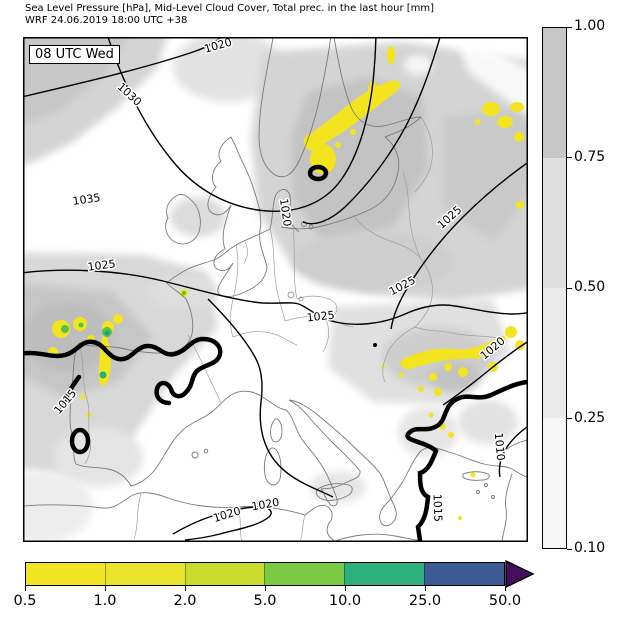 This screenshot has height=621, width=618. What do you see at coordinates (590, 417) in the screenshot?
I see `cloud-colorbar-tick-label: 0.25` at bounding box center [590, 417].